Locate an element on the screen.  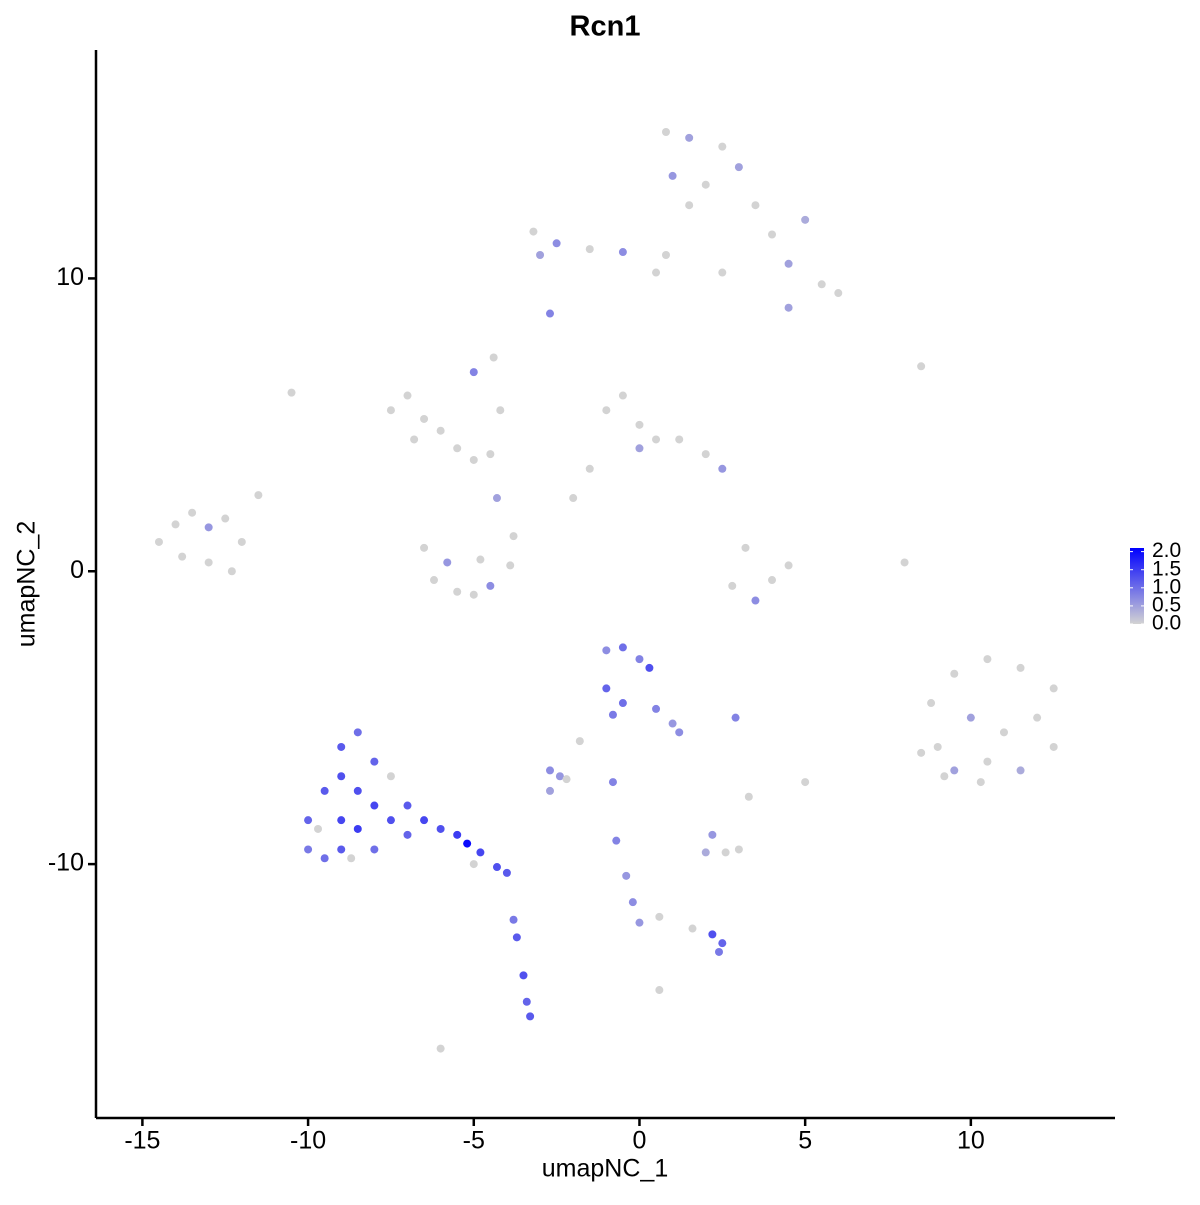
x-tick-label: -5 is located at coordinates (474, 1141).